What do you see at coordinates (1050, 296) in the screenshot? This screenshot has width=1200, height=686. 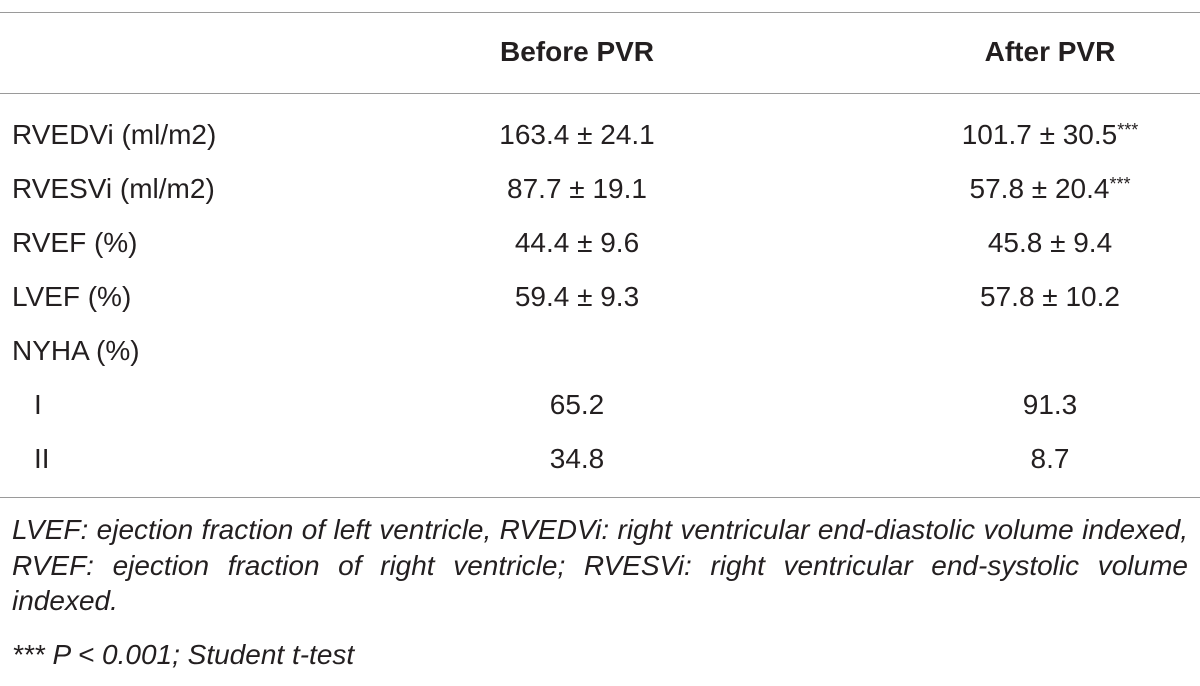 I see `cell-value: 57.8 ± 10.2` at bounding box center [1050, 296].